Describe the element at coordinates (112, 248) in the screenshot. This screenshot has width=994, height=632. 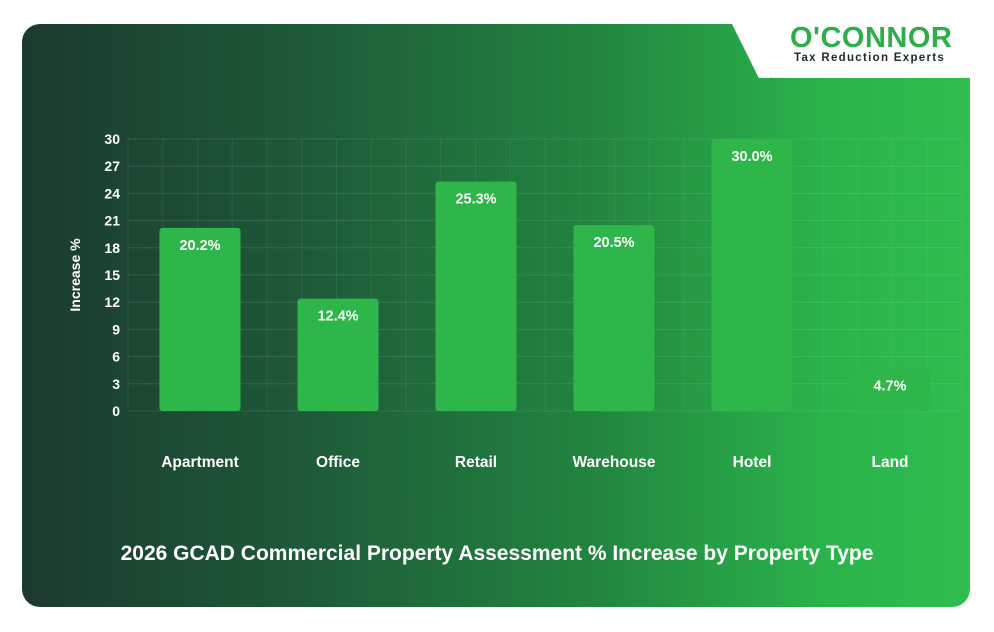
I see `y-tick-label: 18` at that location.